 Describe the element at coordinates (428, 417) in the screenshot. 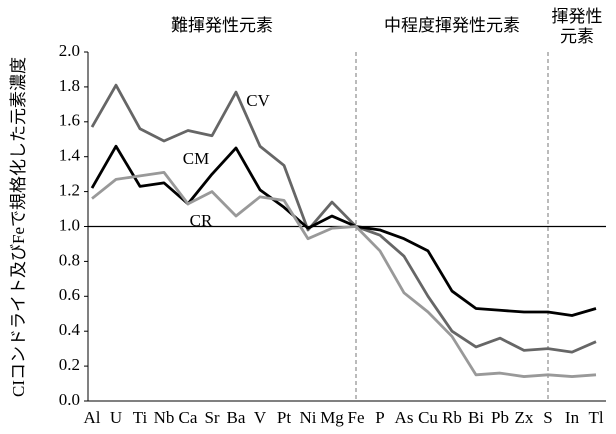

I see `x-tick-label: Cu` at that location.